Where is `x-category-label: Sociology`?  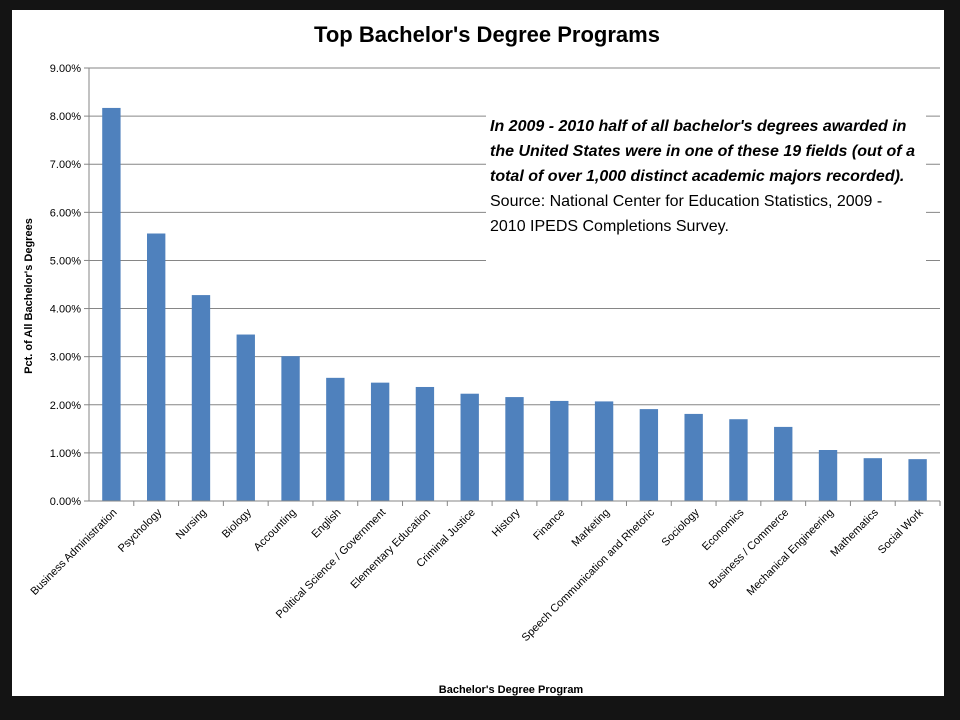
x-category-label: Sociology is located at coordinates (681, 527).